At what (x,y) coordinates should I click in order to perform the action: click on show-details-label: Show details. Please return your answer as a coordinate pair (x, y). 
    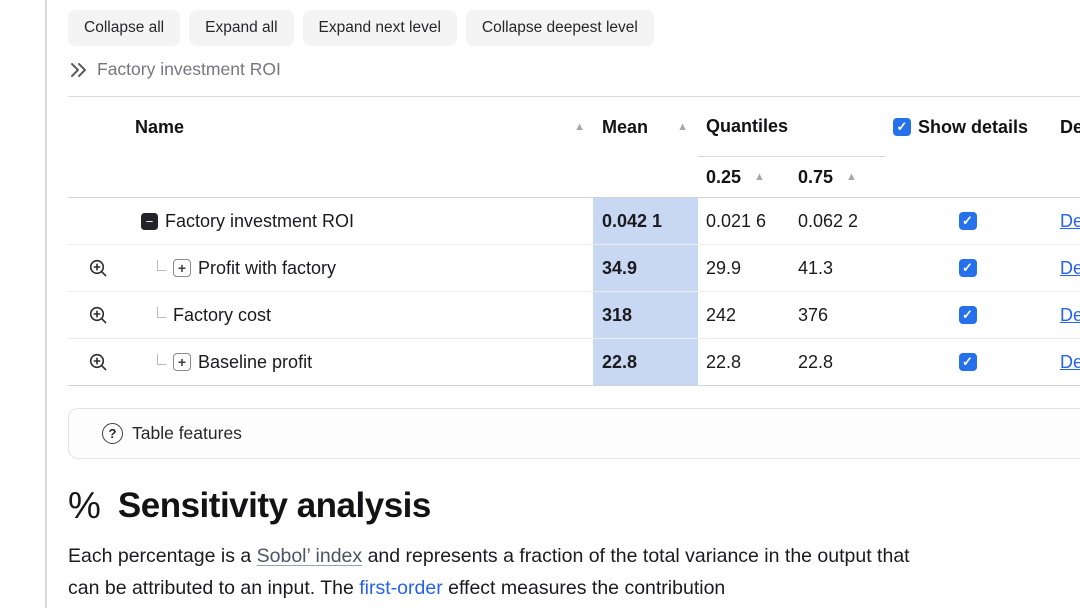
    Looking at the image, I should click on (973, 126).